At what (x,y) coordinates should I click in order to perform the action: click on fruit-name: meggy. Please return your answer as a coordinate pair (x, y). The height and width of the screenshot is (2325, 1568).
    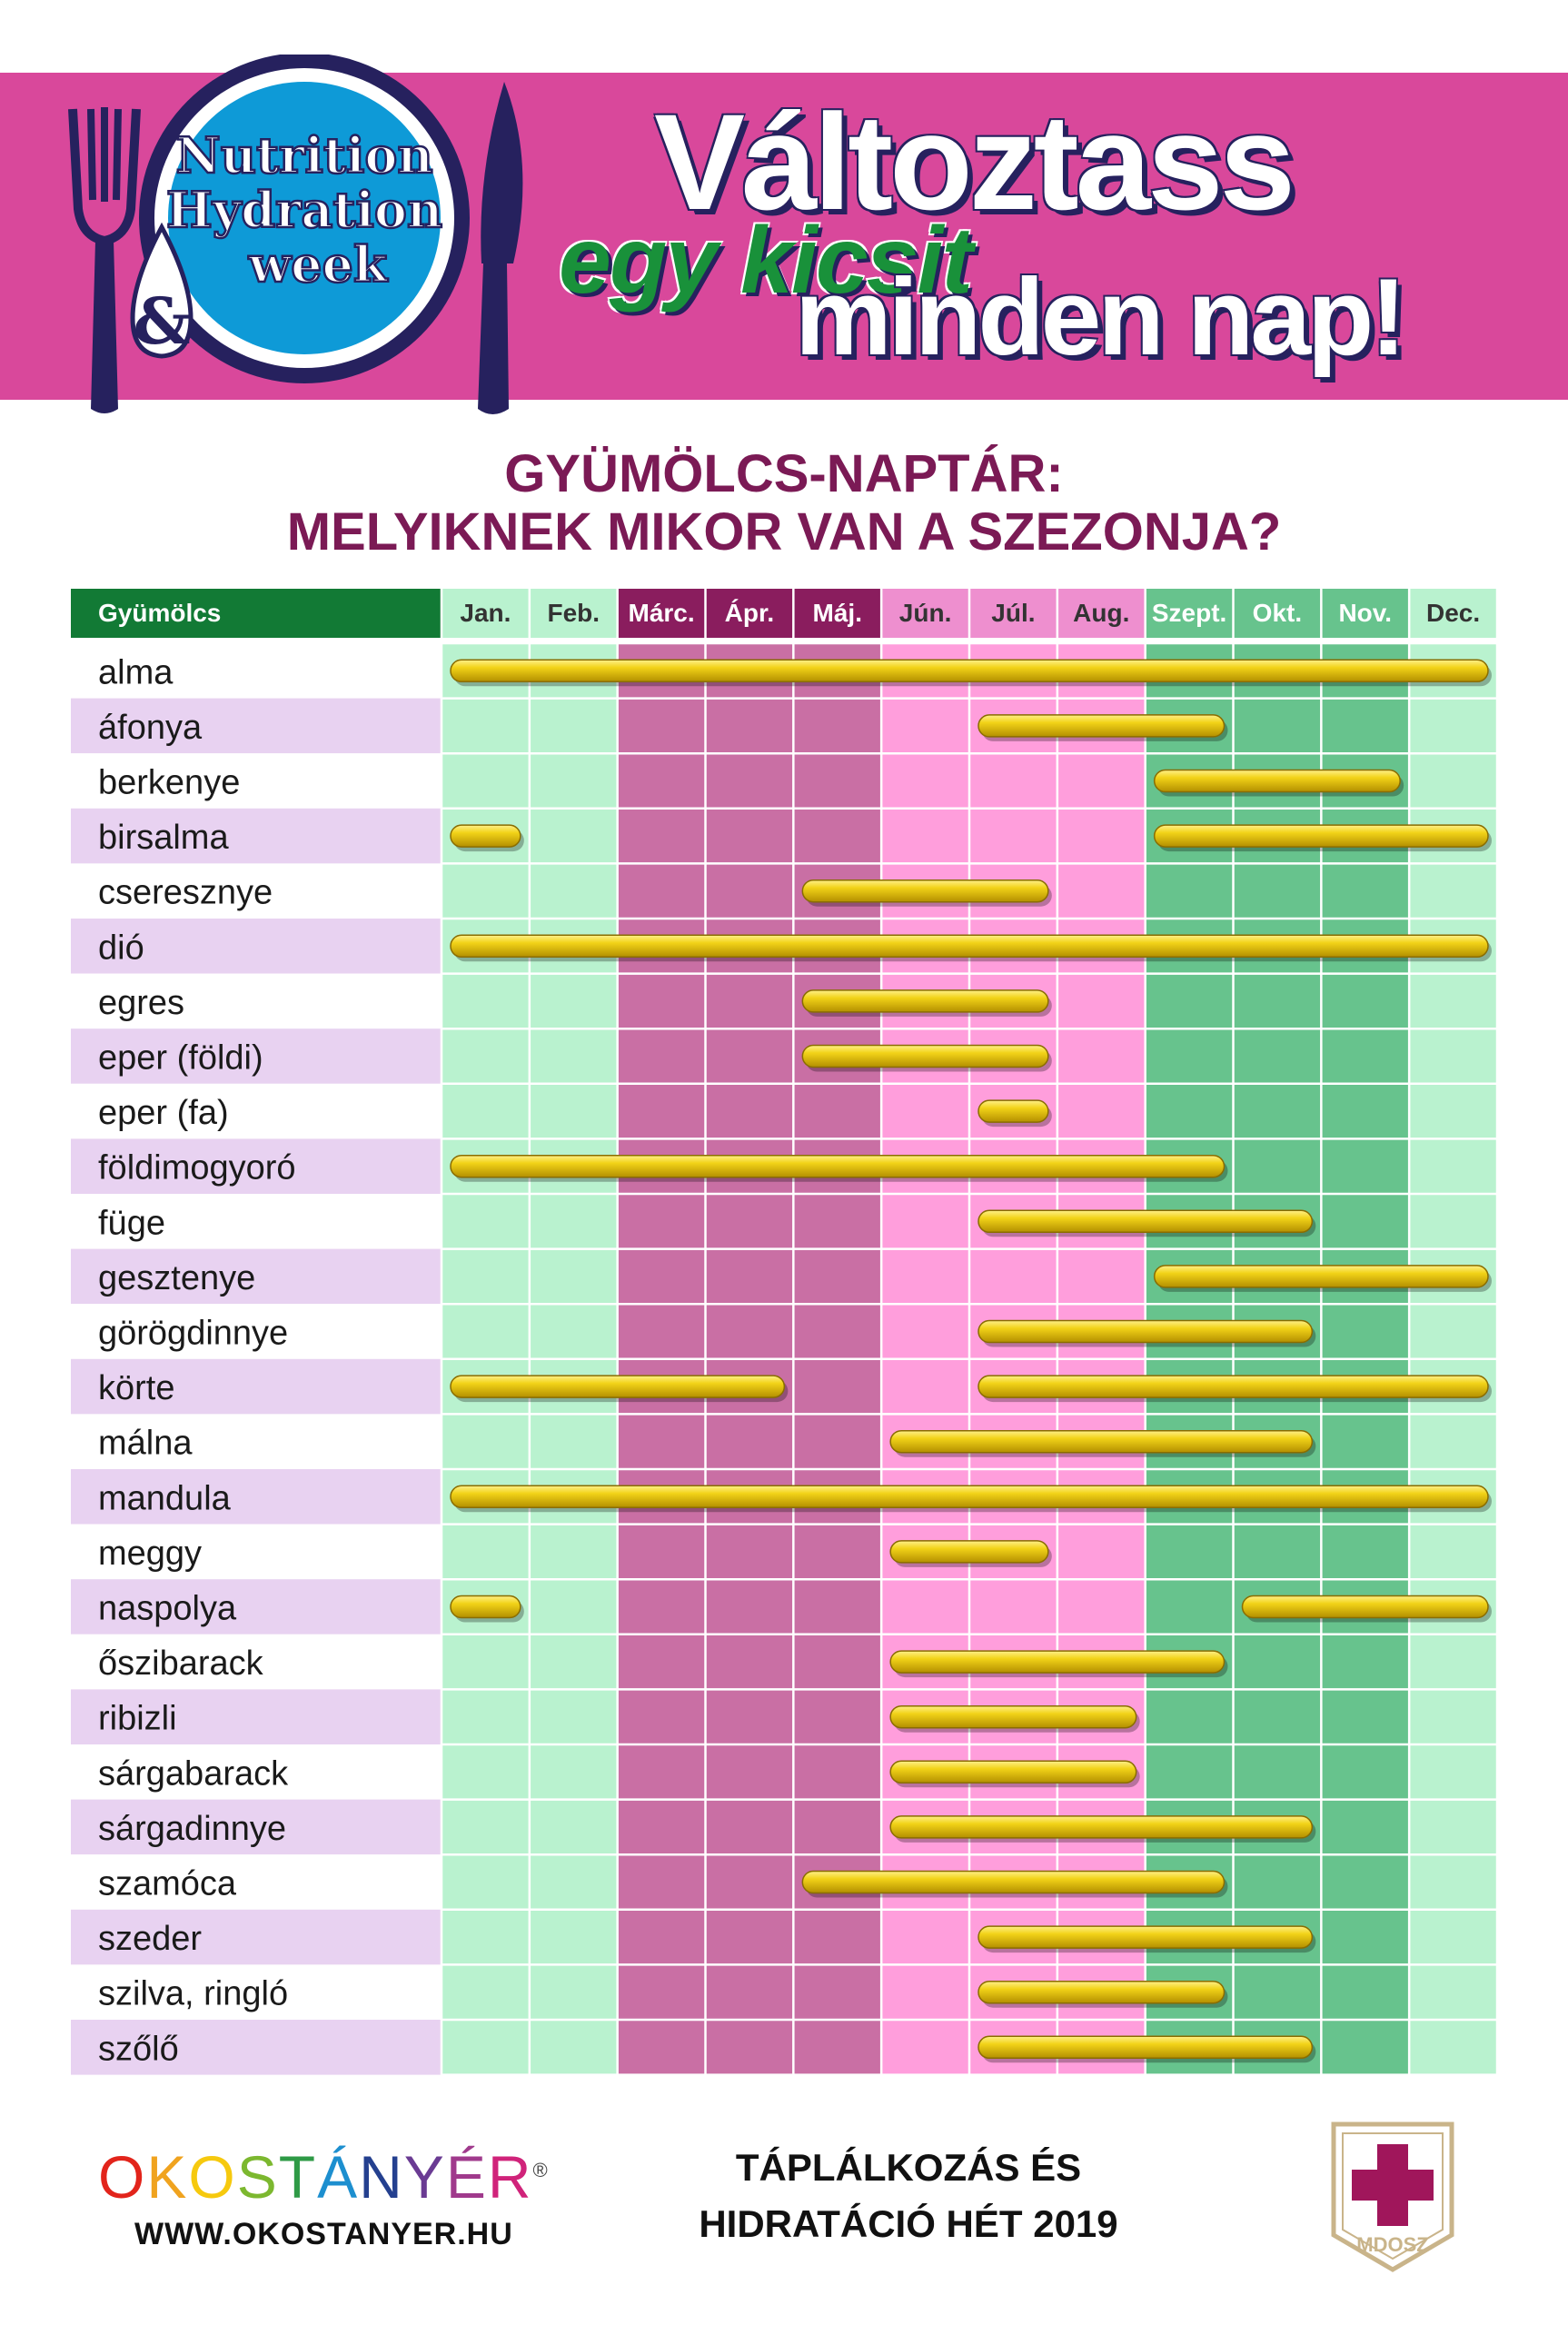
    Looking at the image, I should click on (150, 1554).